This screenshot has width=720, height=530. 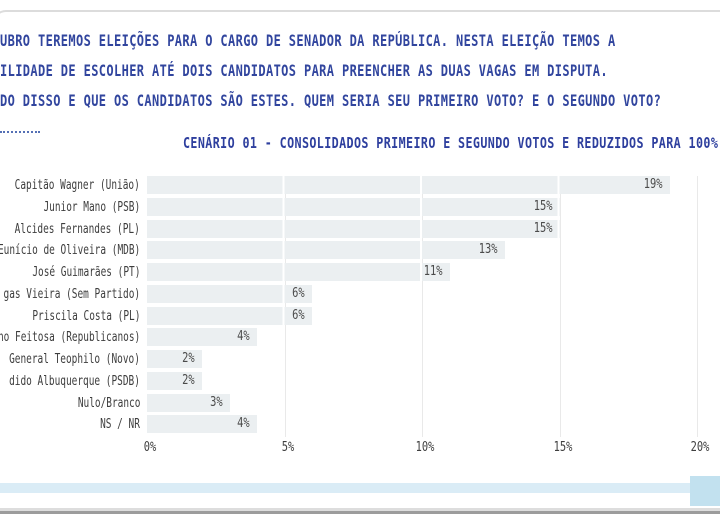 What do you see at coordinates (700, 447) in the screenshot?
I see `x-axis-tick: 20%` at bounding box center [700, 447].